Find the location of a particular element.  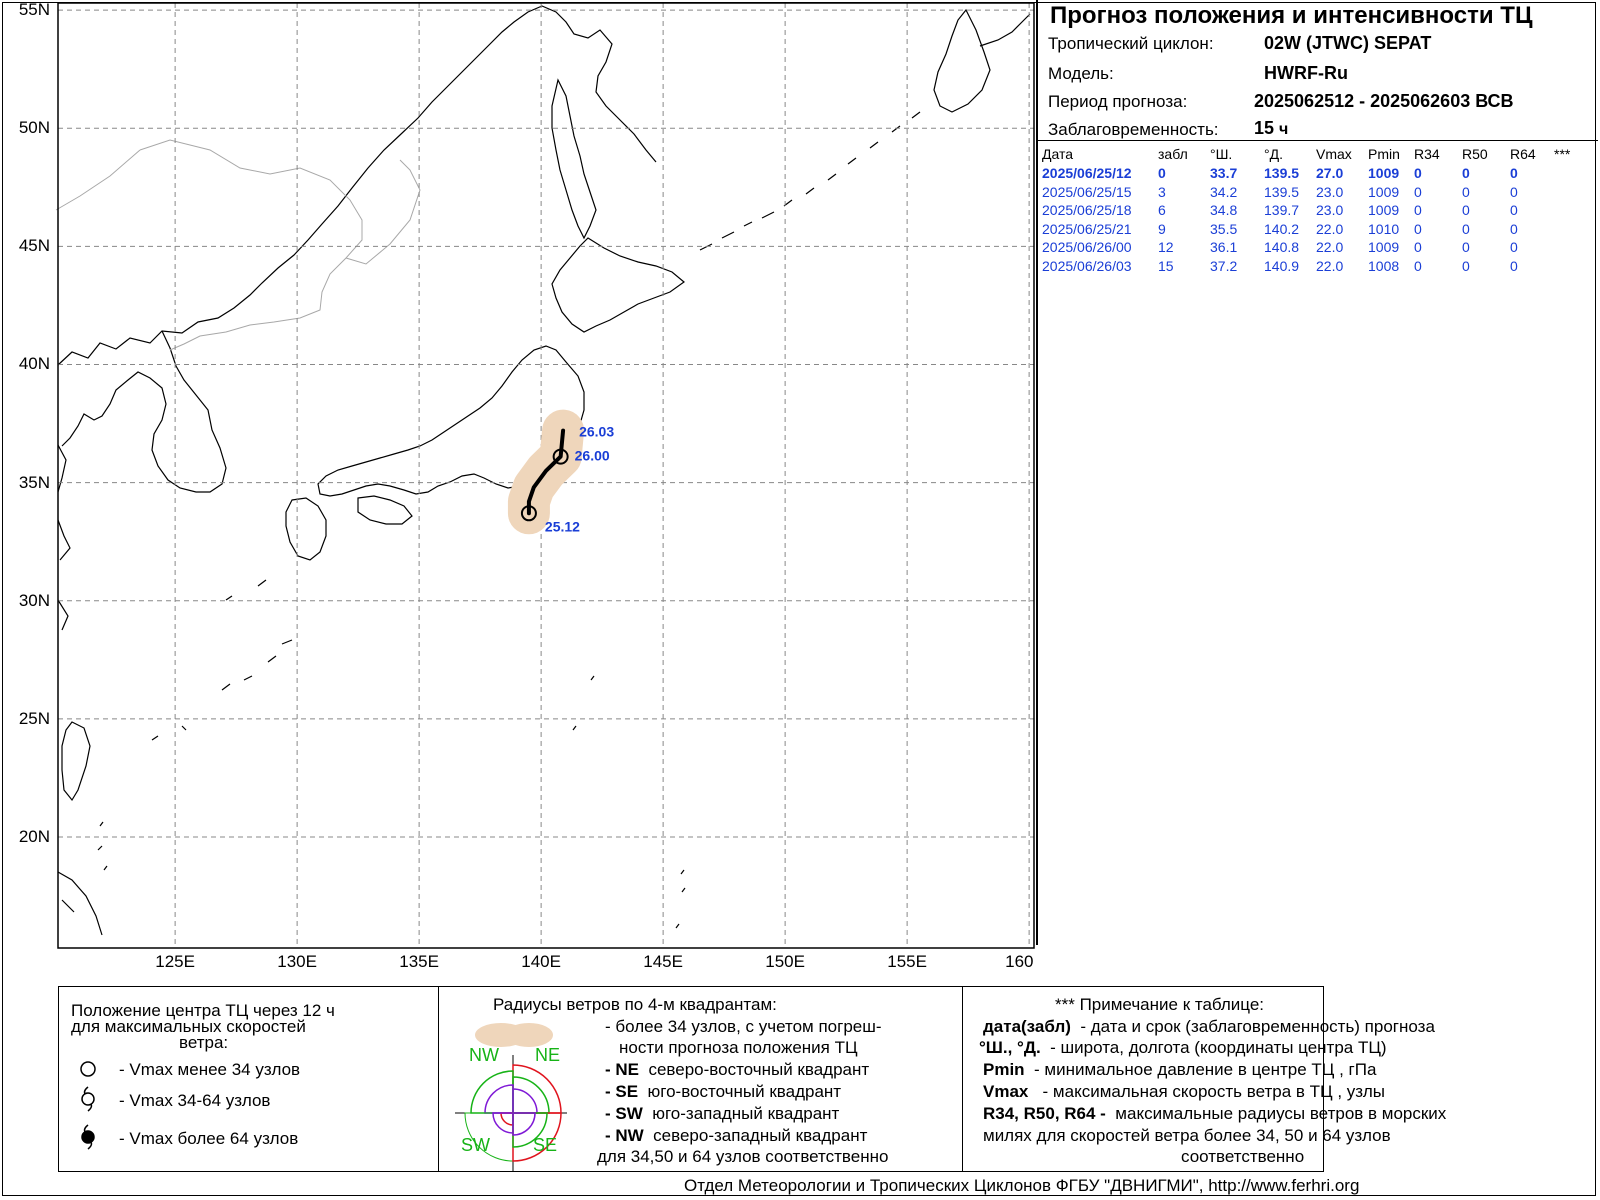

lon-label: 145E is located at coordinates (663, 961).